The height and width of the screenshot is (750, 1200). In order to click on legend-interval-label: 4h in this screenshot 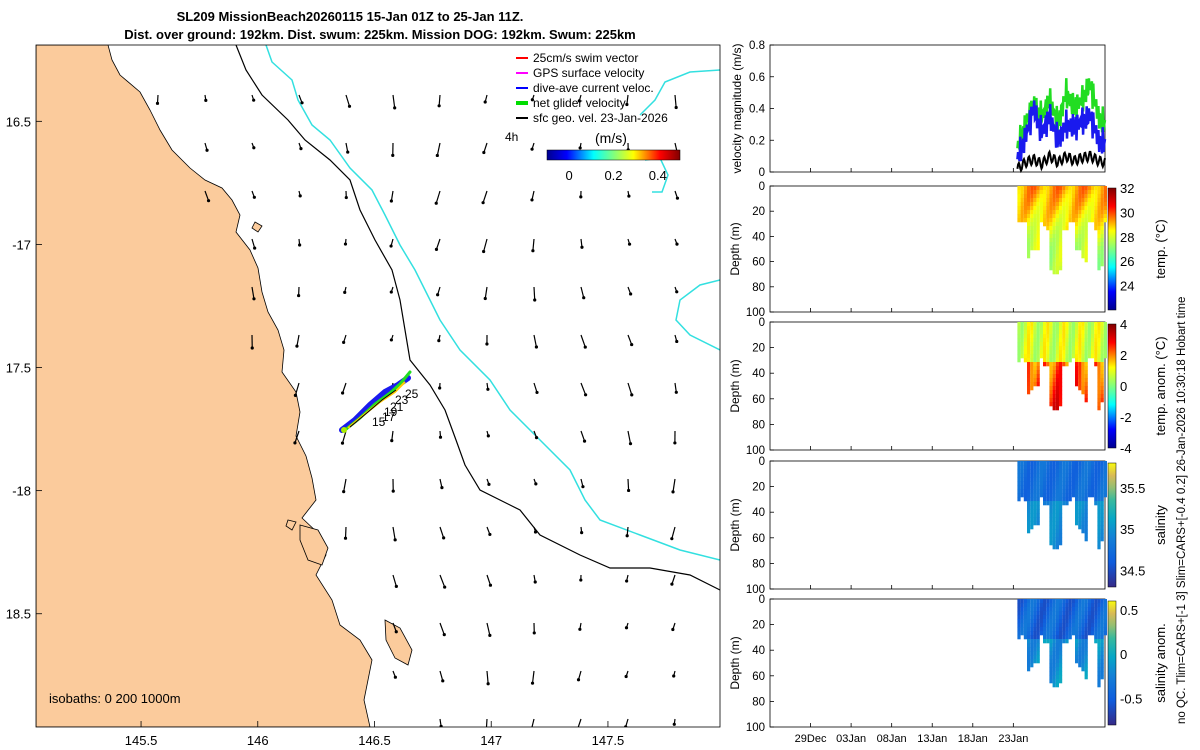, I will do `click(511, 137)`.